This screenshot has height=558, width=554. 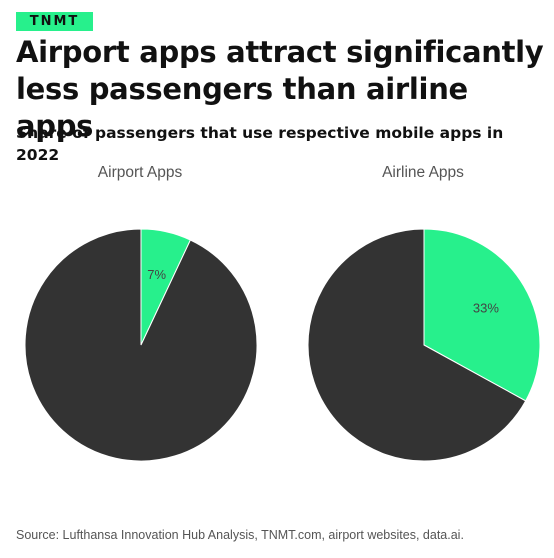 I want to click on pie-label-airline: 33%, so click(x=486, y=307).